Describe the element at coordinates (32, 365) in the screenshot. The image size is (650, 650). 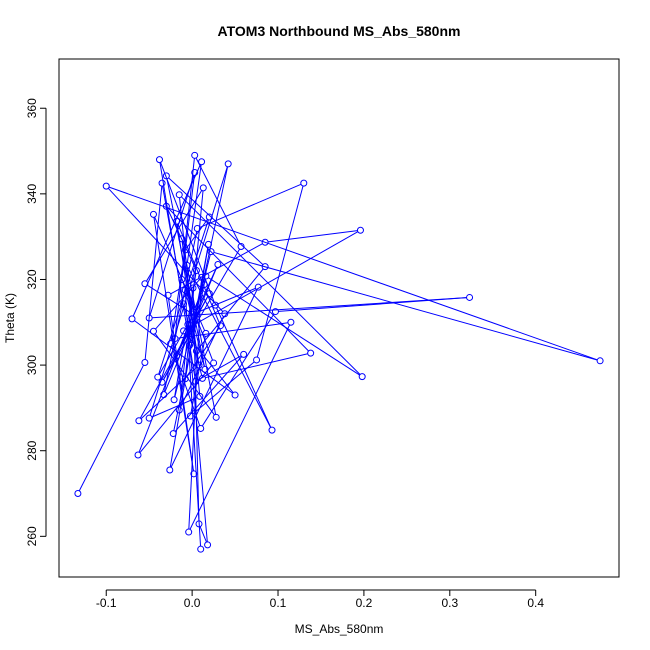
I see `y-tick-label: 300` at that location.